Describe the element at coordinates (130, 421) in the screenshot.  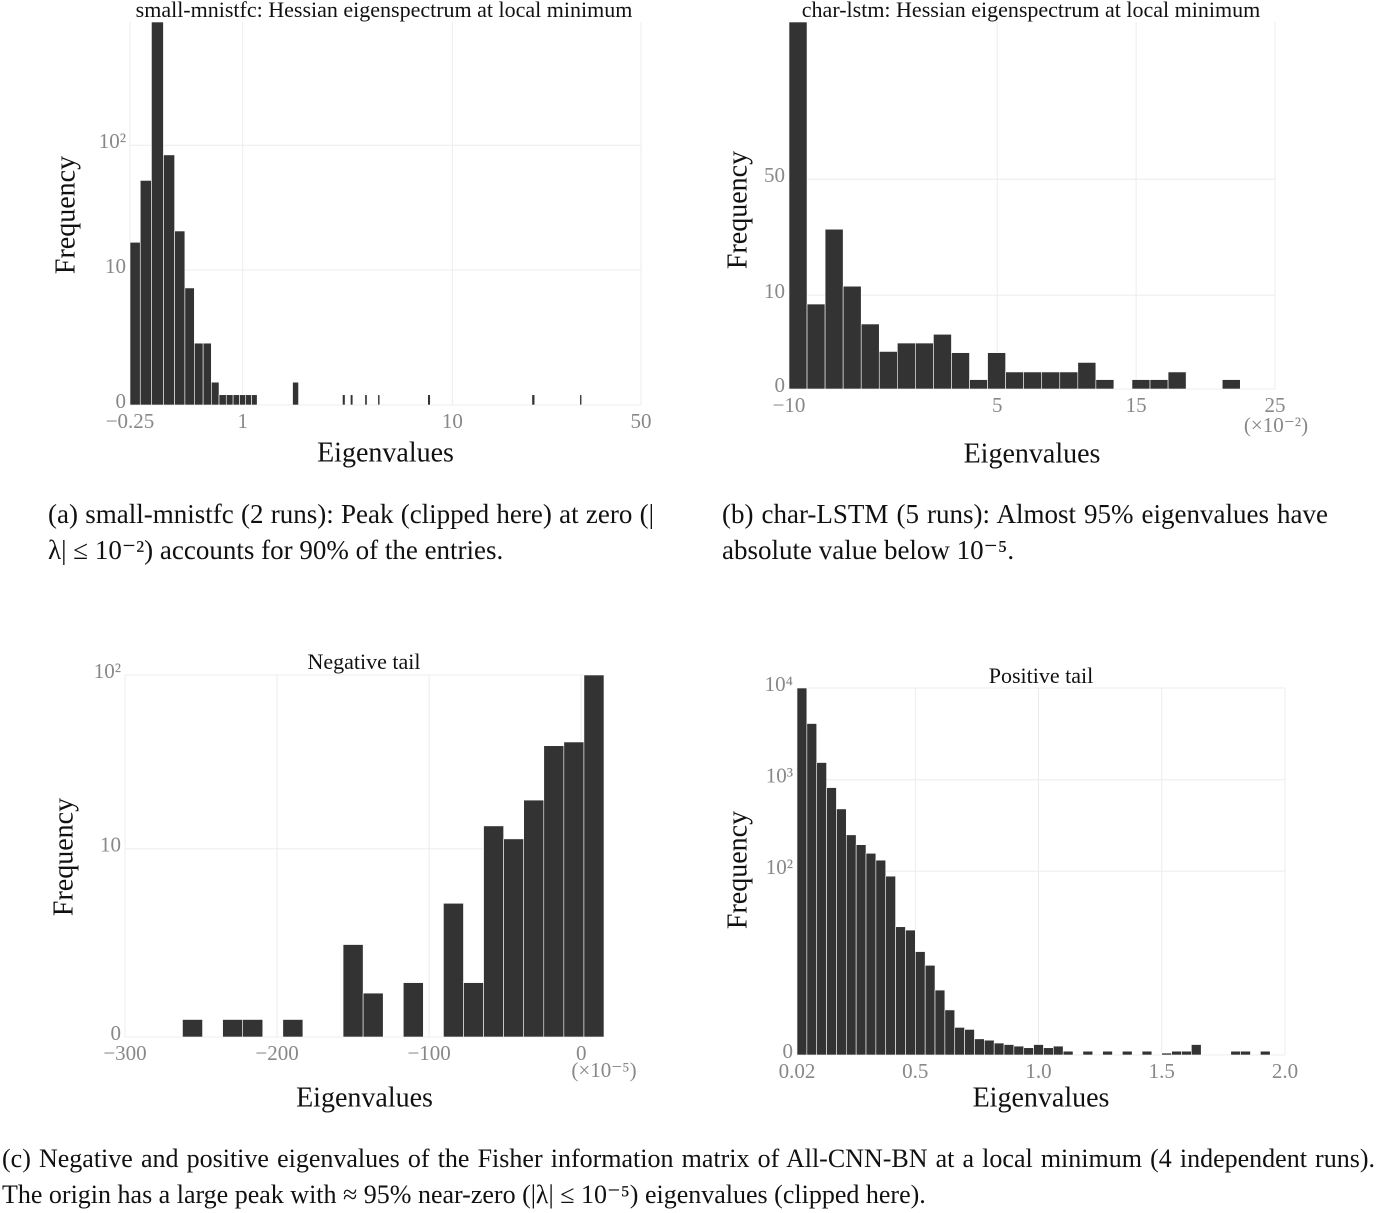
I see `x-tick-label: −0.25` at that location.